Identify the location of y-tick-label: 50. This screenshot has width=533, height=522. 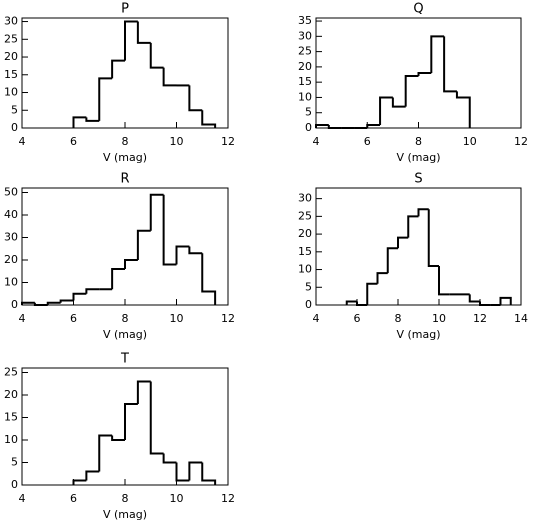
(11, 192).